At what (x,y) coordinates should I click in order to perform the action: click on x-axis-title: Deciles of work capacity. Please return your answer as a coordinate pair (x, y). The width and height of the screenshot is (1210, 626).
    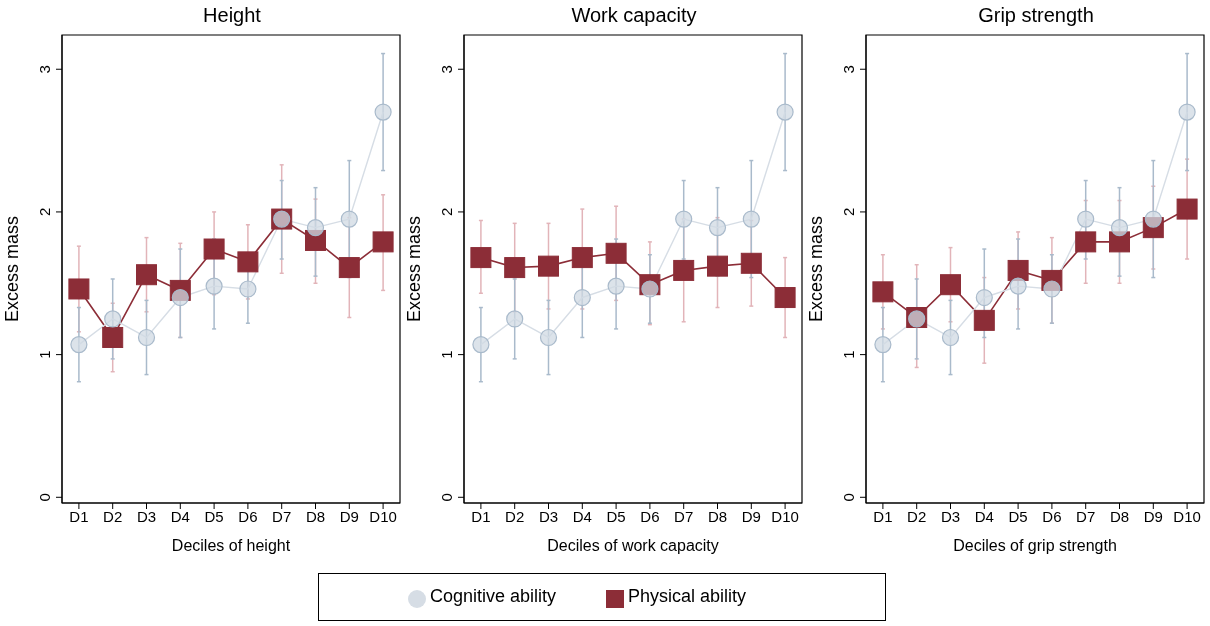
    Looking at the image, I should click on (633, 545).